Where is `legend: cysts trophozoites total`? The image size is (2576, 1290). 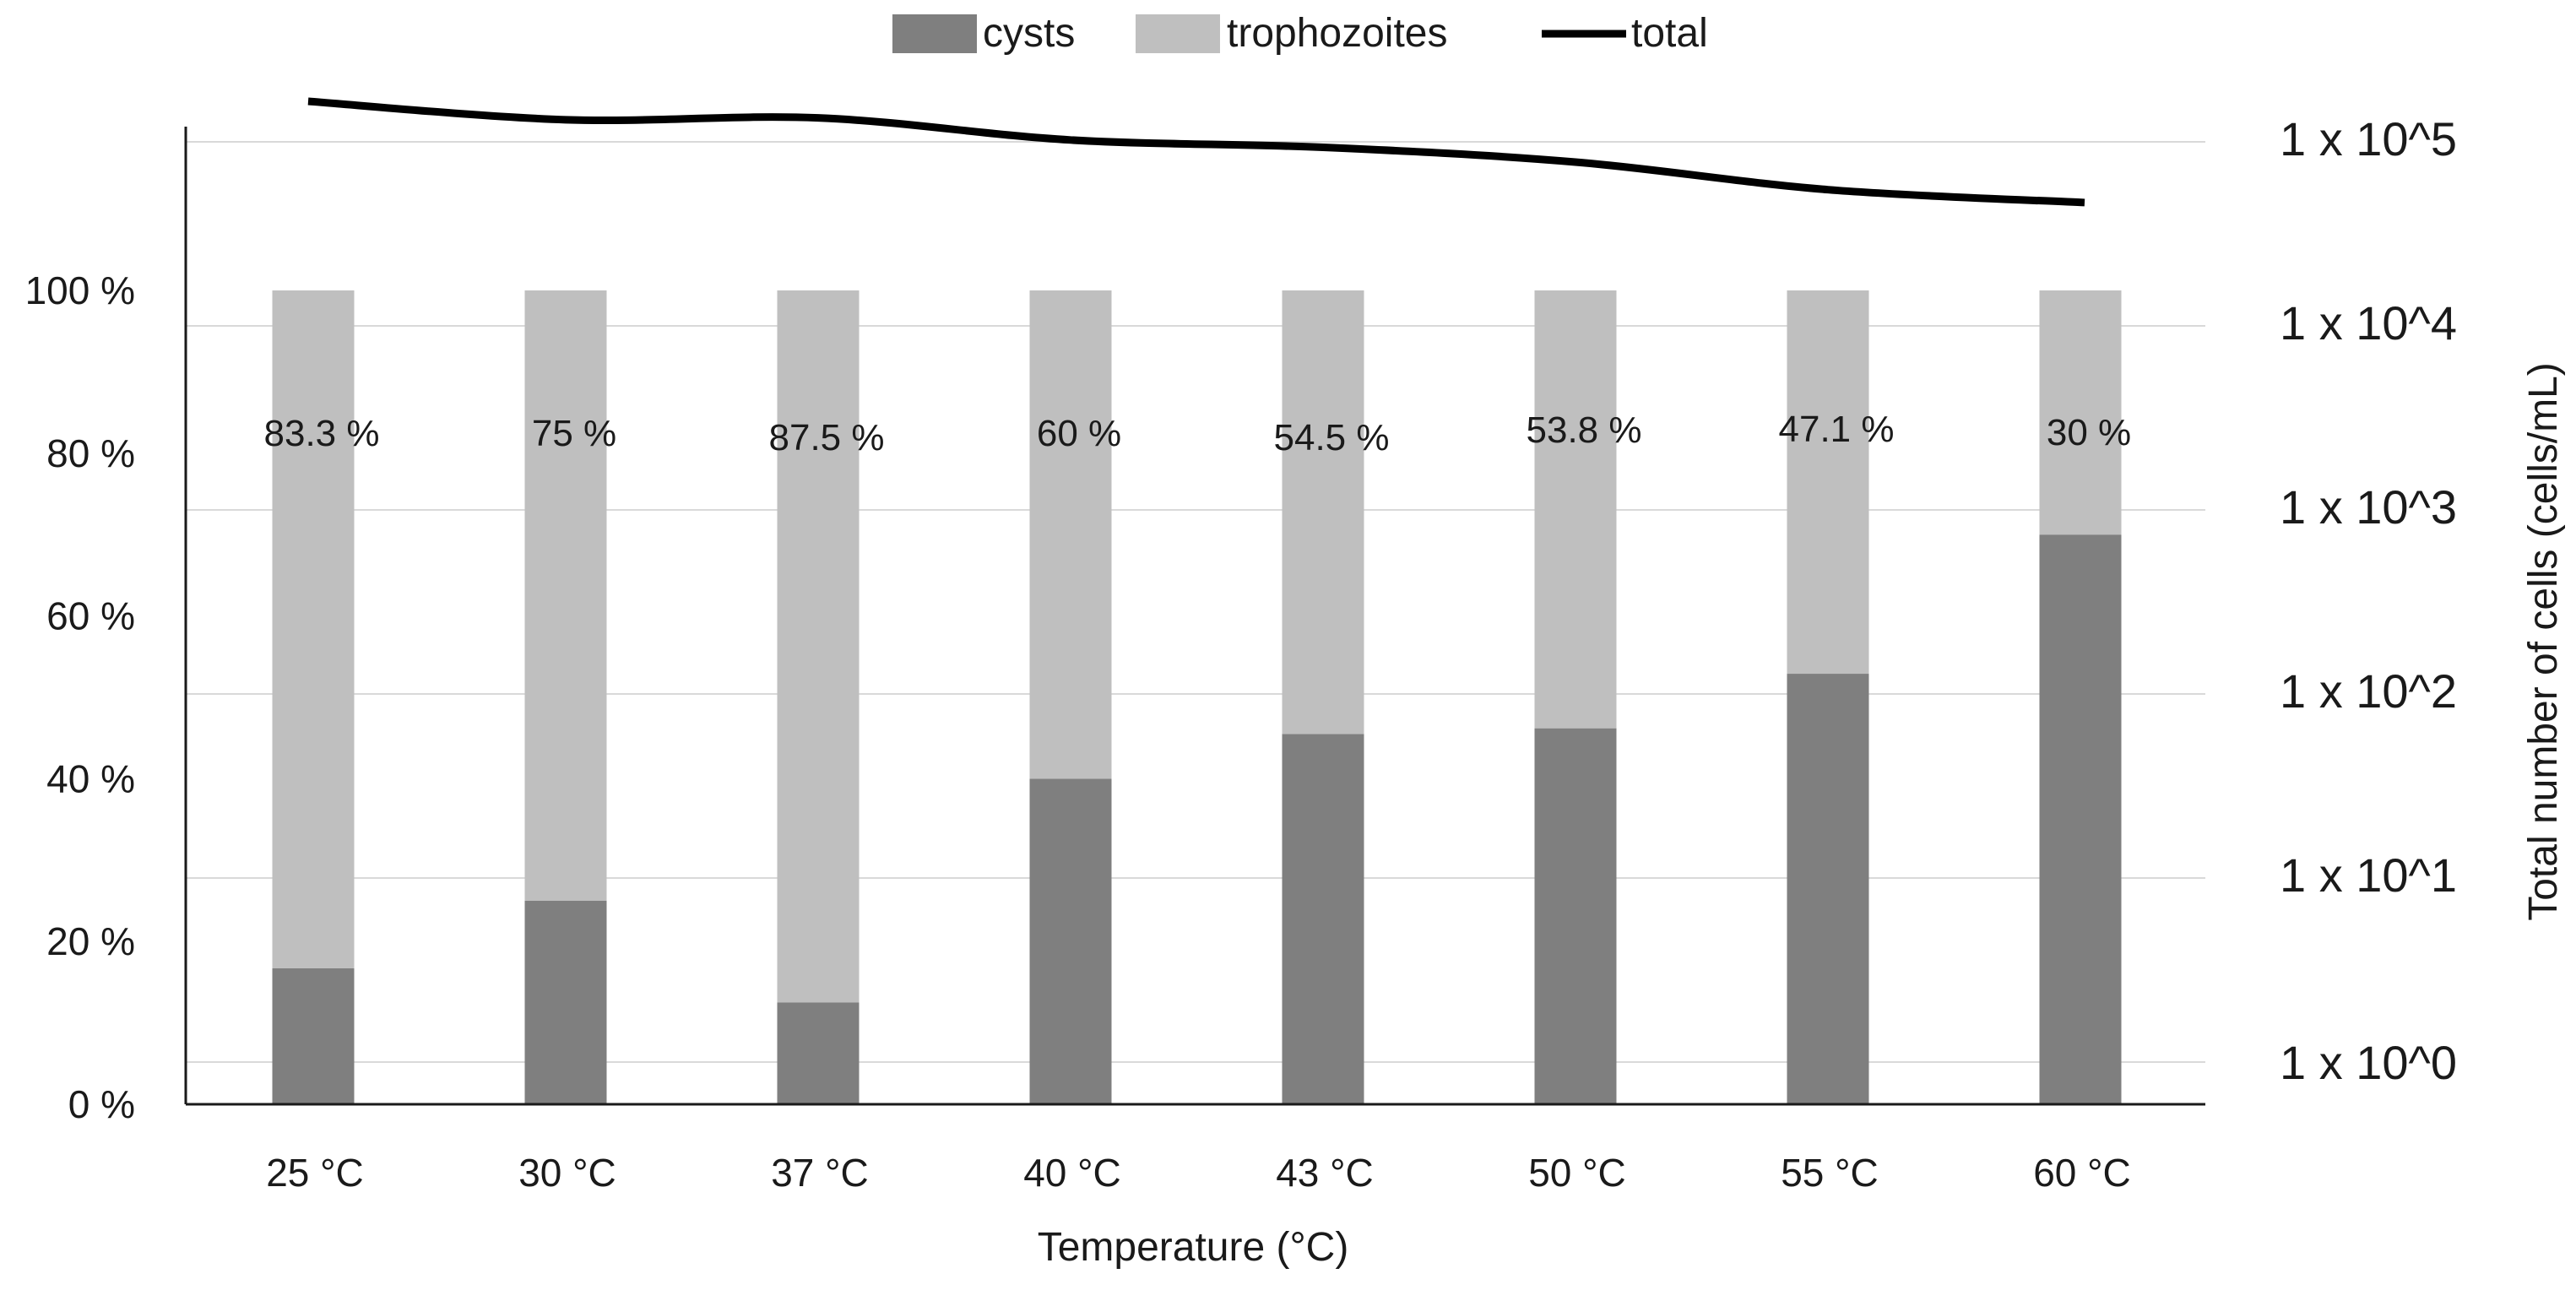
legend: cysts trophozoites total is located at coordinates (1300, 33).